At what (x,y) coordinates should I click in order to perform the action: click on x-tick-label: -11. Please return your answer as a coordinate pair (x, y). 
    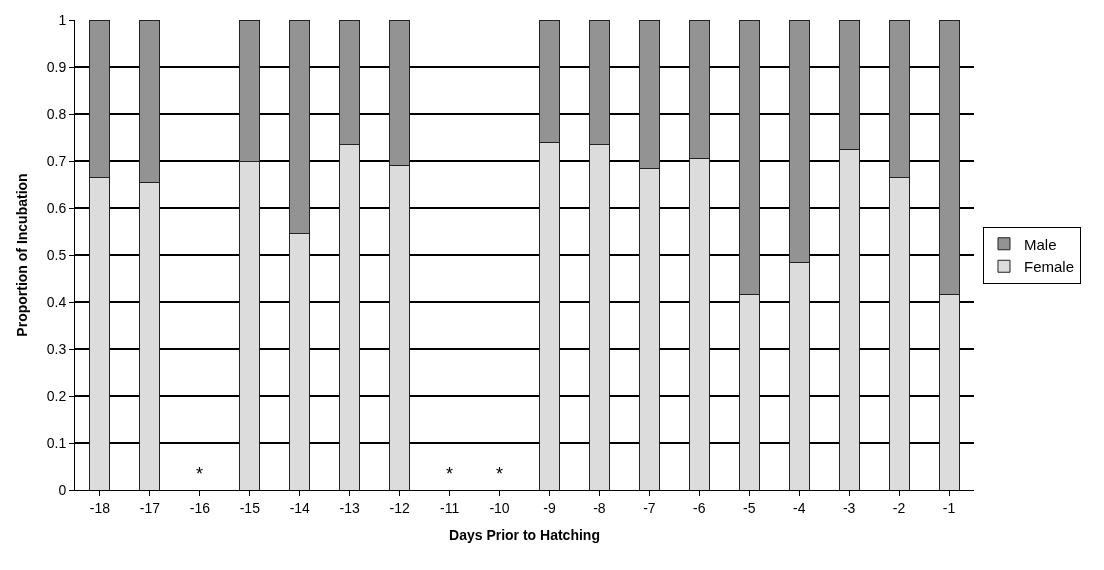
    Looking at the image, I should click on (449, 507).